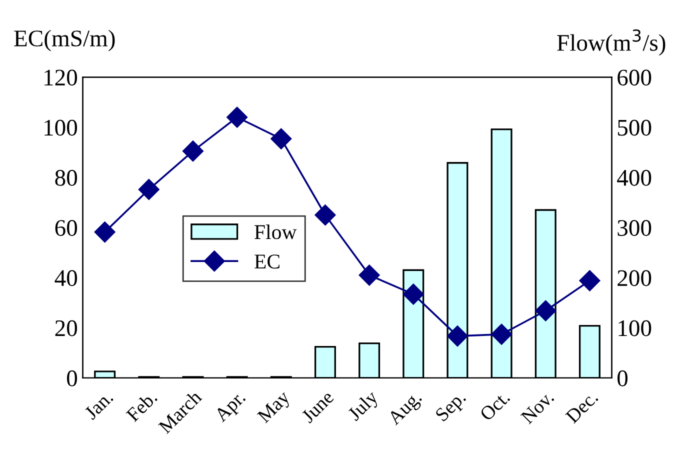 The width and height of the screenshot is (673, 462). I want to click on x-tick-label: Apr., so click(231, 408).